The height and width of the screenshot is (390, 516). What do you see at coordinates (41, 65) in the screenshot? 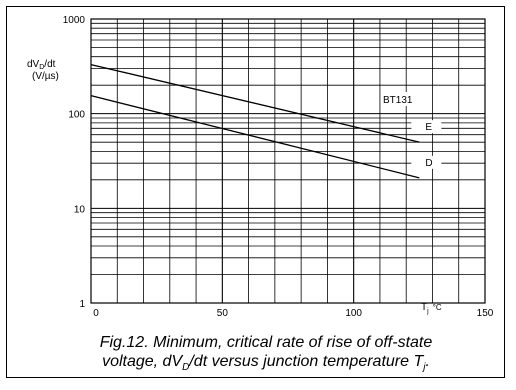
I see `y-axis-label: dVD/dt` at bounding box center [41, 65].